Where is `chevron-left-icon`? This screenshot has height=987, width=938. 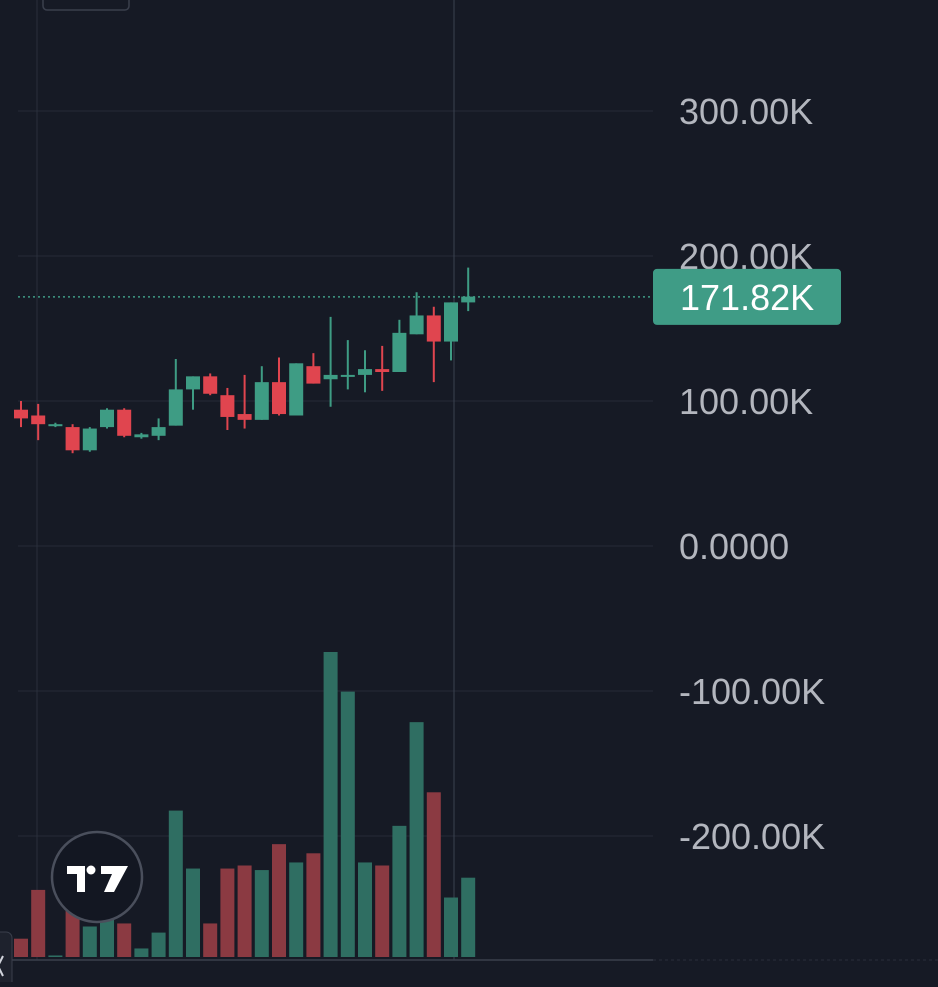
chevron-left-icon is located at coordinates (2, 966).